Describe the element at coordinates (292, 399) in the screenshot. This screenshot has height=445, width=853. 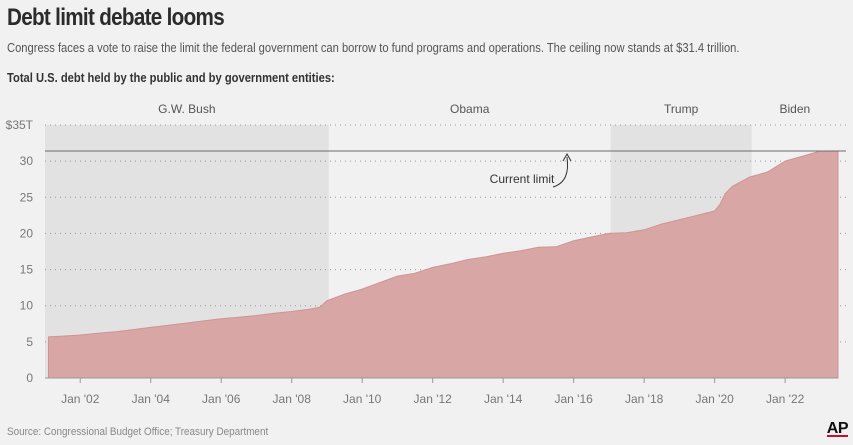
I see `x-tick-label: Jan '08` at that location.